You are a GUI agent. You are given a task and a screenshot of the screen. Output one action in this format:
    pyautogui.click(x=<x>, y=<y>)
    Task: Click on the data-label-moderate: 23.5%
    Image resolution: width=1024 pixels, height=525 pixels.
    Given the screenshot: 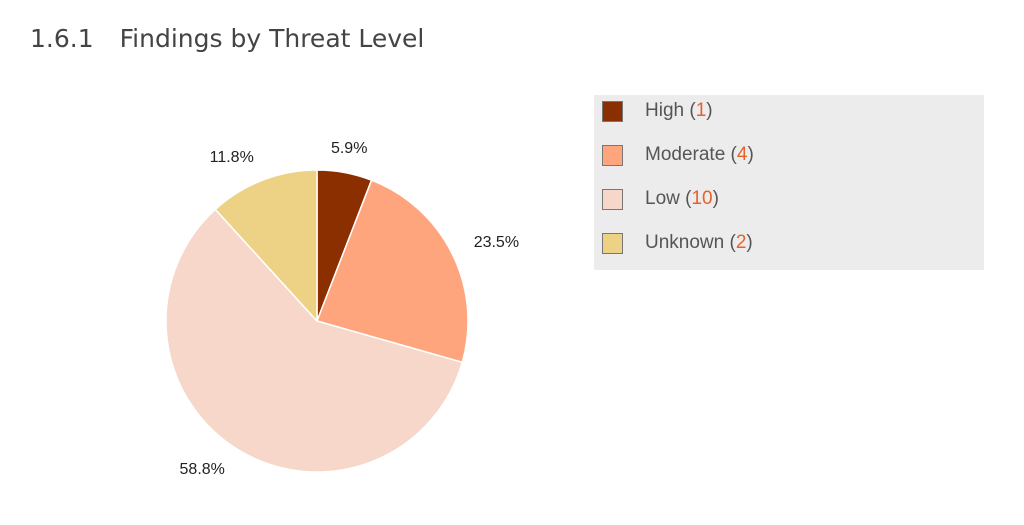 What is the action you would take?
    pyautogui.click(x=496, y=242)
    